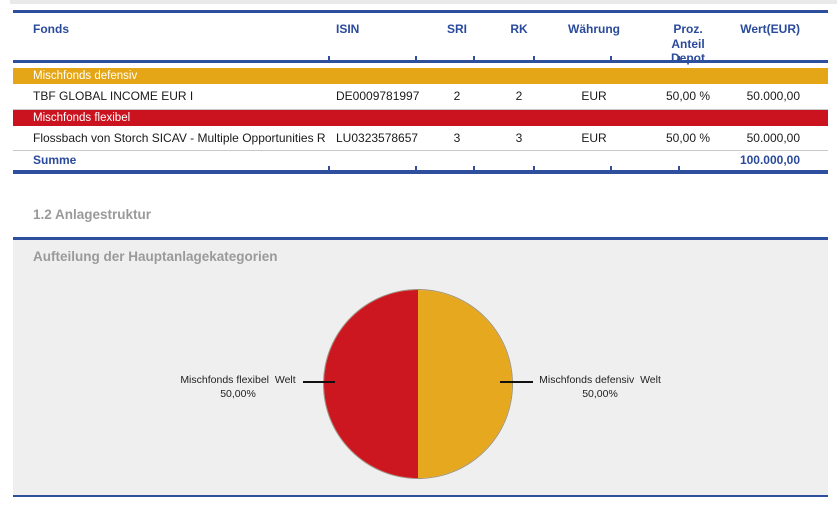 The width and height of the screenshot is (839, 507). What do you see at coordinates (418, 384) in the screenshot?
I see `pie-chart` at bounding box center [418, 384].